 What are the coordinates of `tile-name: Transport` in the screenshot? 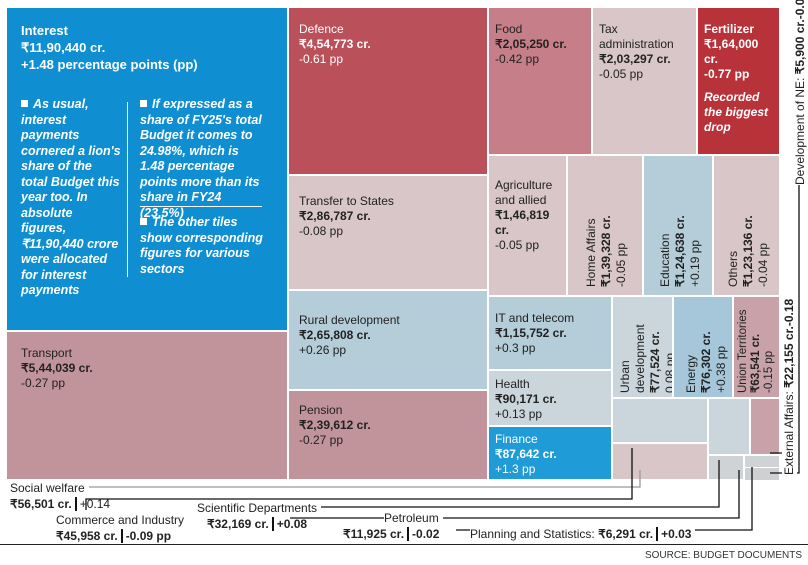 It's located at (46, 353).